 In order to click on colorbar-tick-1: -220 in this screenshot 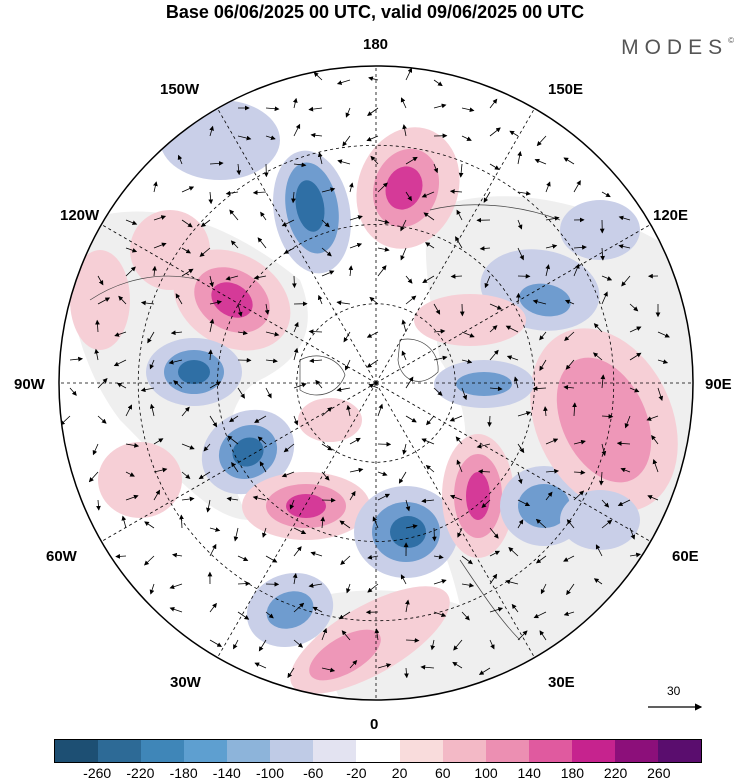, I will do `click(140, 773)`.